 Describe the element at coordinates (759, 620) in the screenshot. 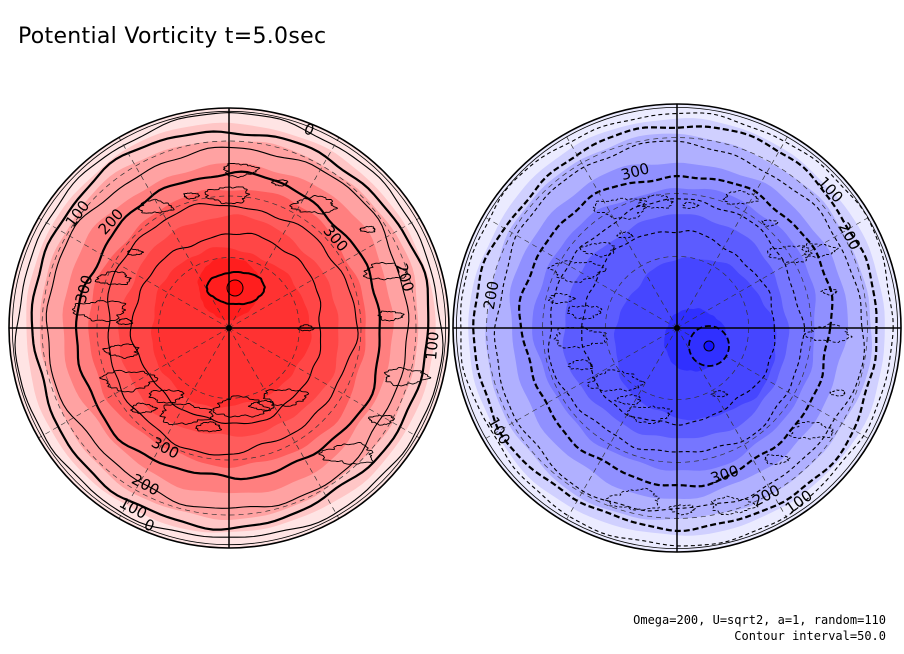

I see `parameters-text: Omega=200, U=sqrt2, a=1, random=110` at that location.